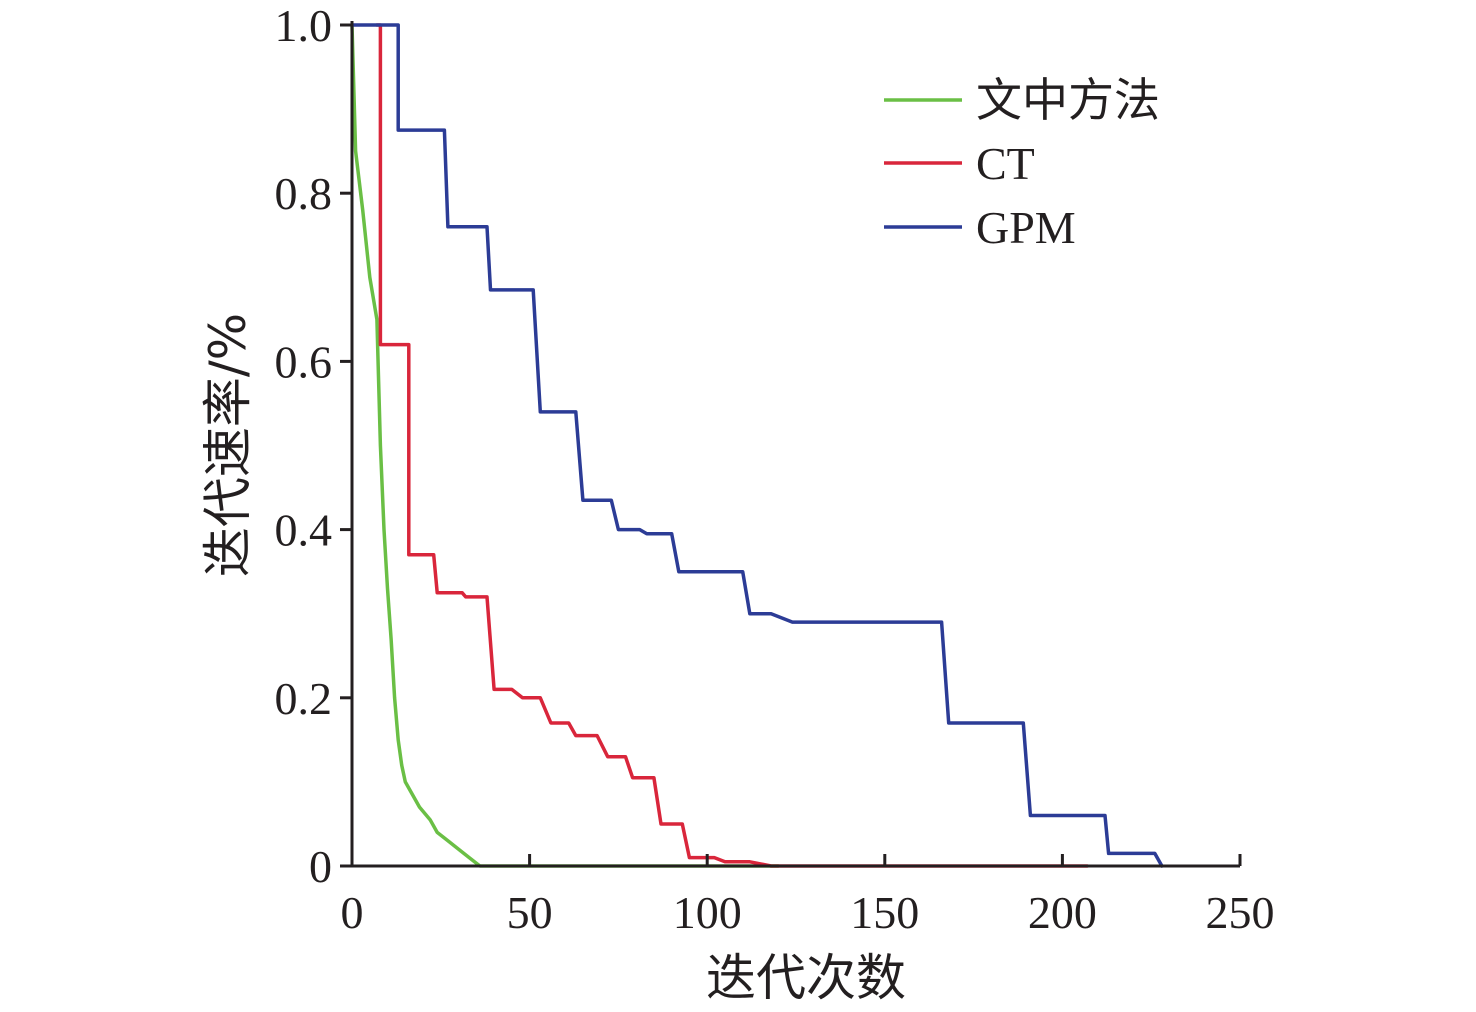  What do you see at coordinates (808, 896) in the screenshot?
I see `x-ticks: 0 50 100 150 200 250` at bounding box center [808, 896].